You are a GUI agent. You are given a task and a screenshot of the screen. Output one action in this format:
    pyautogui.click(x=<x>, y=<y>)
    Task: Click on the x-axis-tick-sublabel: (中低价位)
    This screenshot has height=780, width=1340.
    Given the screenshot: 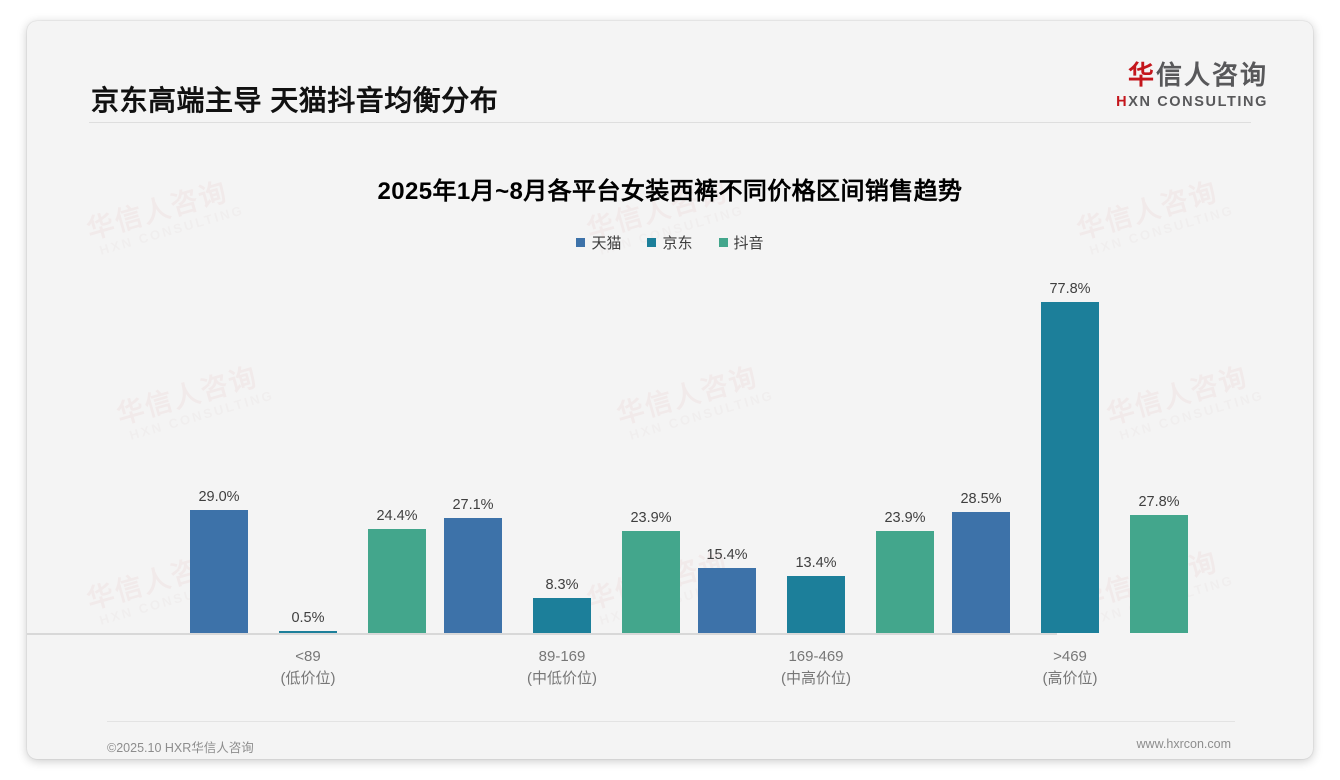 What is the action you would take?
    pyautogui.click(x=562, y=678)
    